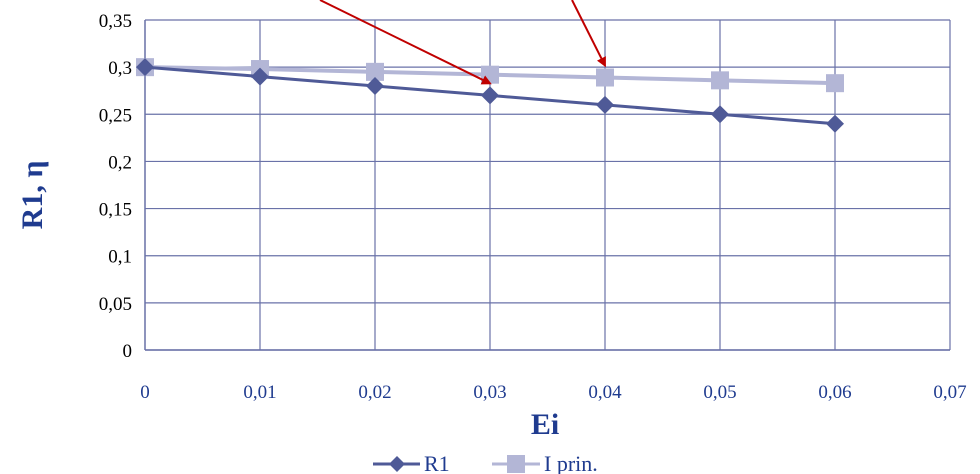 This screenshot has height=474, width=980. Describe the element at coordinates (485, 462) in the screenshot. I see `legend: R1 I prin.` at that location.